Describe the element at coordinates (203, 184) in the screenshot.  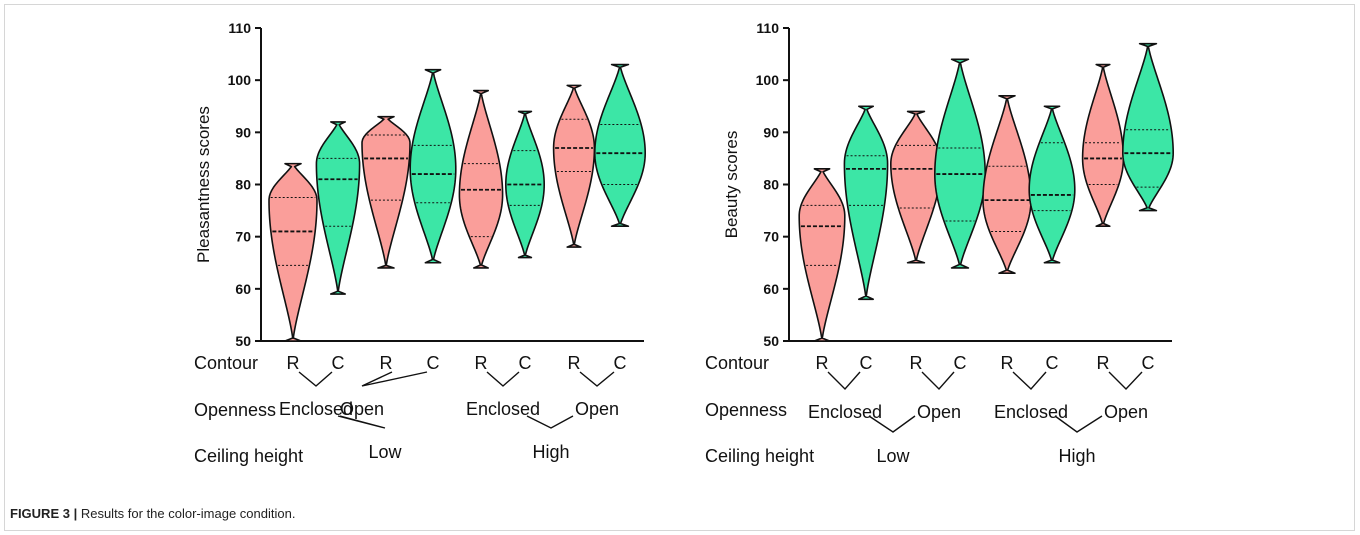
I see `y-axis-title: Pleasantness scores` at that location.